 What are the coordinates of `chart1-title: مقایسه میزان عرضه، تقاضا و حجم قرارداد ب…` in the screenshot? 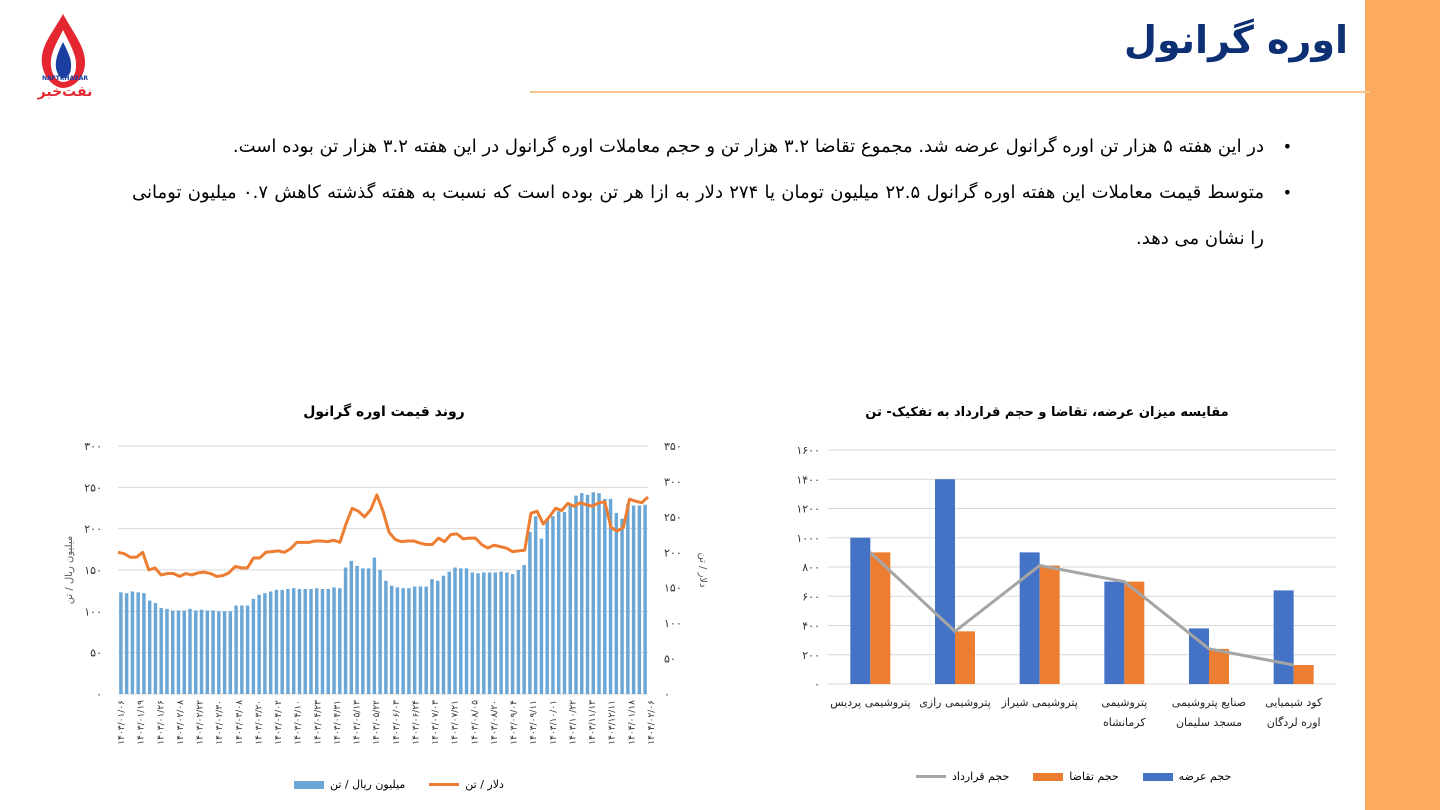 It's located at (1046, 412).